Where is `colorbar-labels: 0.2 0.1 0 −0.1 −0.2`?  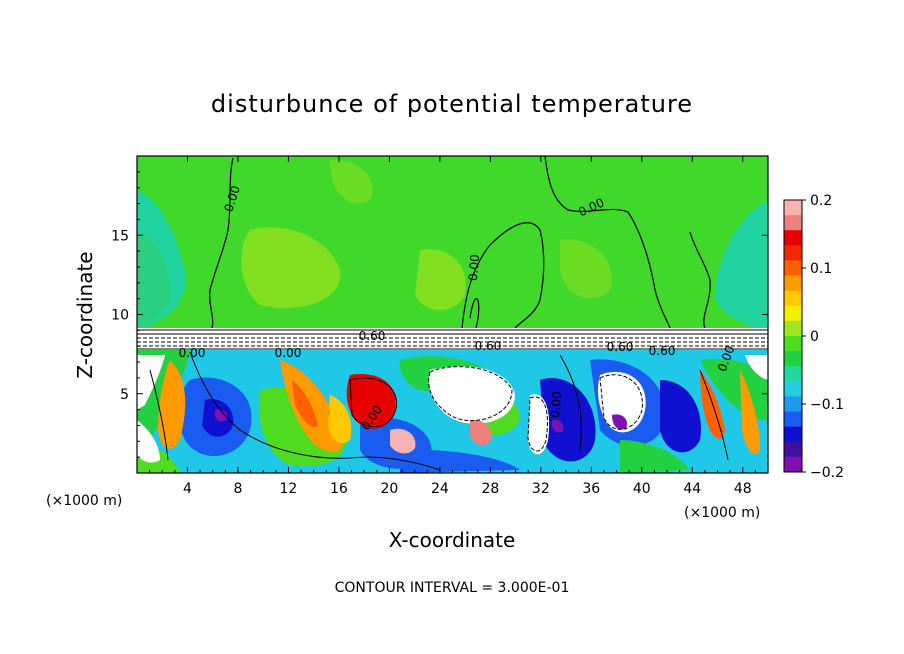 colorbar-labels: 0.2 0.1 0 −0.1 −0.2 is located at coordinates (823, 337).